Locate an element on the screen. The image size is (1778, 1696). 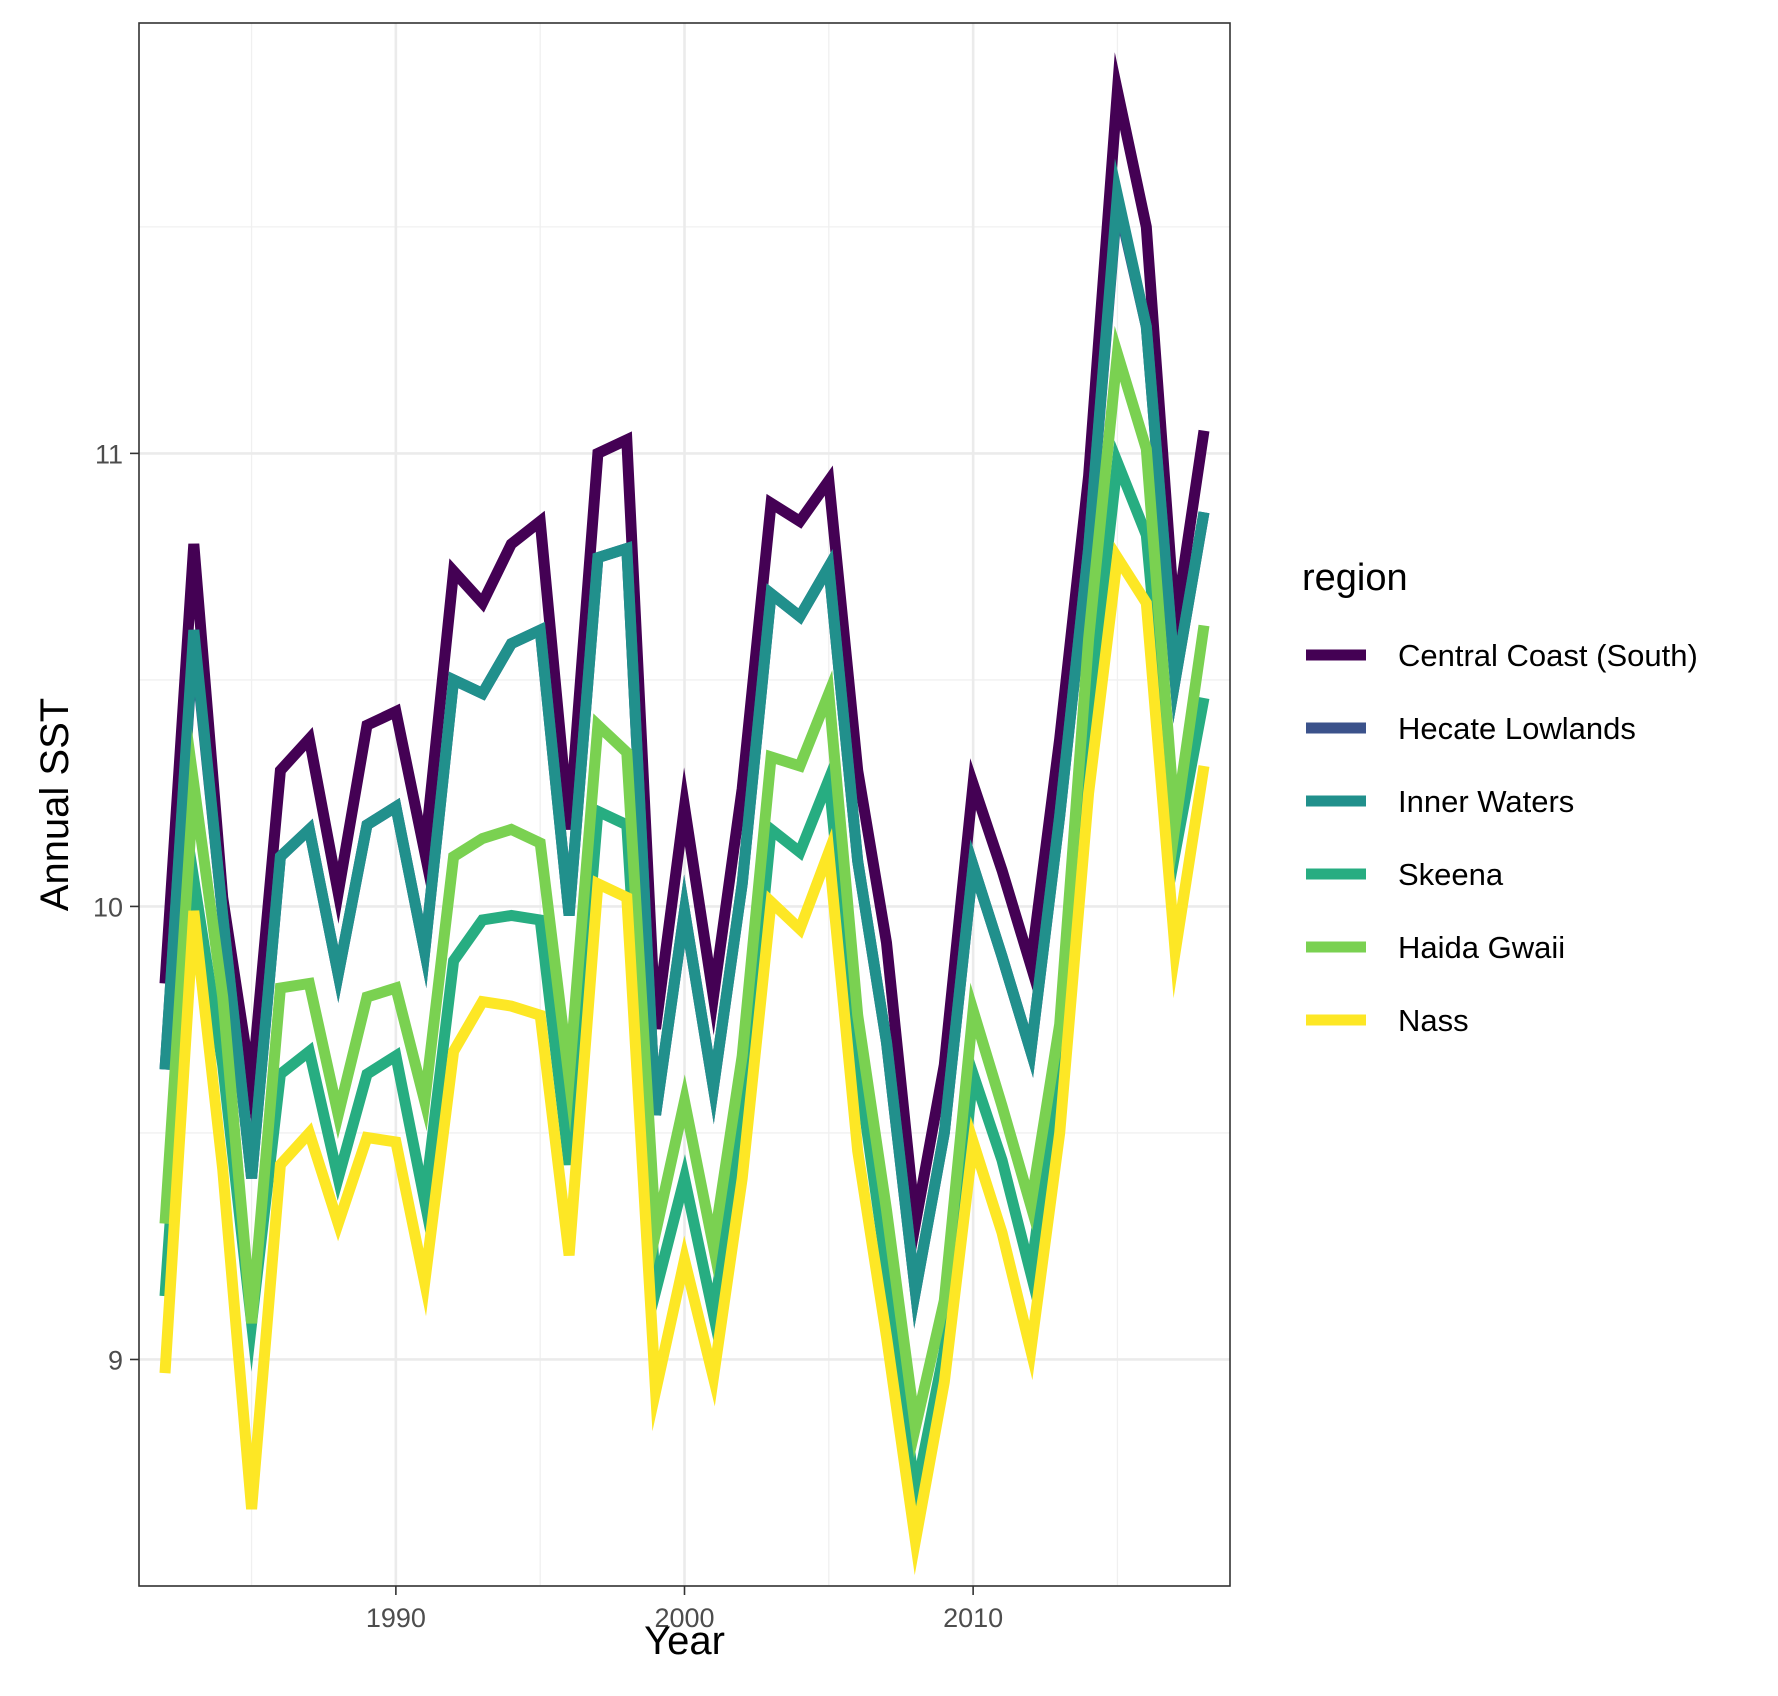
x-tick-label: 2000 is located at coordinates (684, 1618).